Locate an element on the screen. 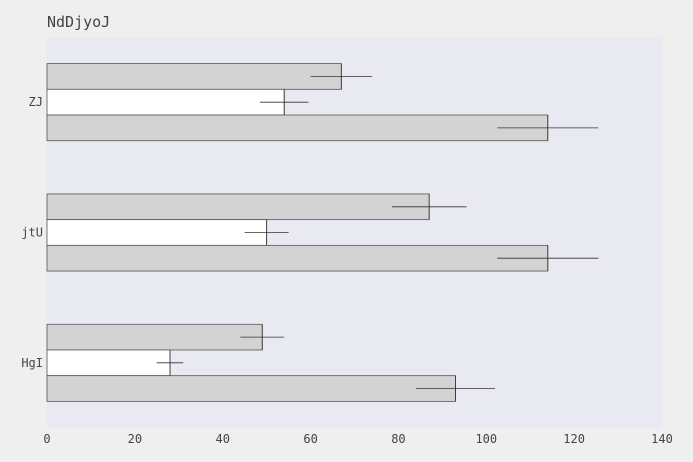 This screenshot has height=462, width=693. x-tick-label: 40 is located at coordinates (222, 439).